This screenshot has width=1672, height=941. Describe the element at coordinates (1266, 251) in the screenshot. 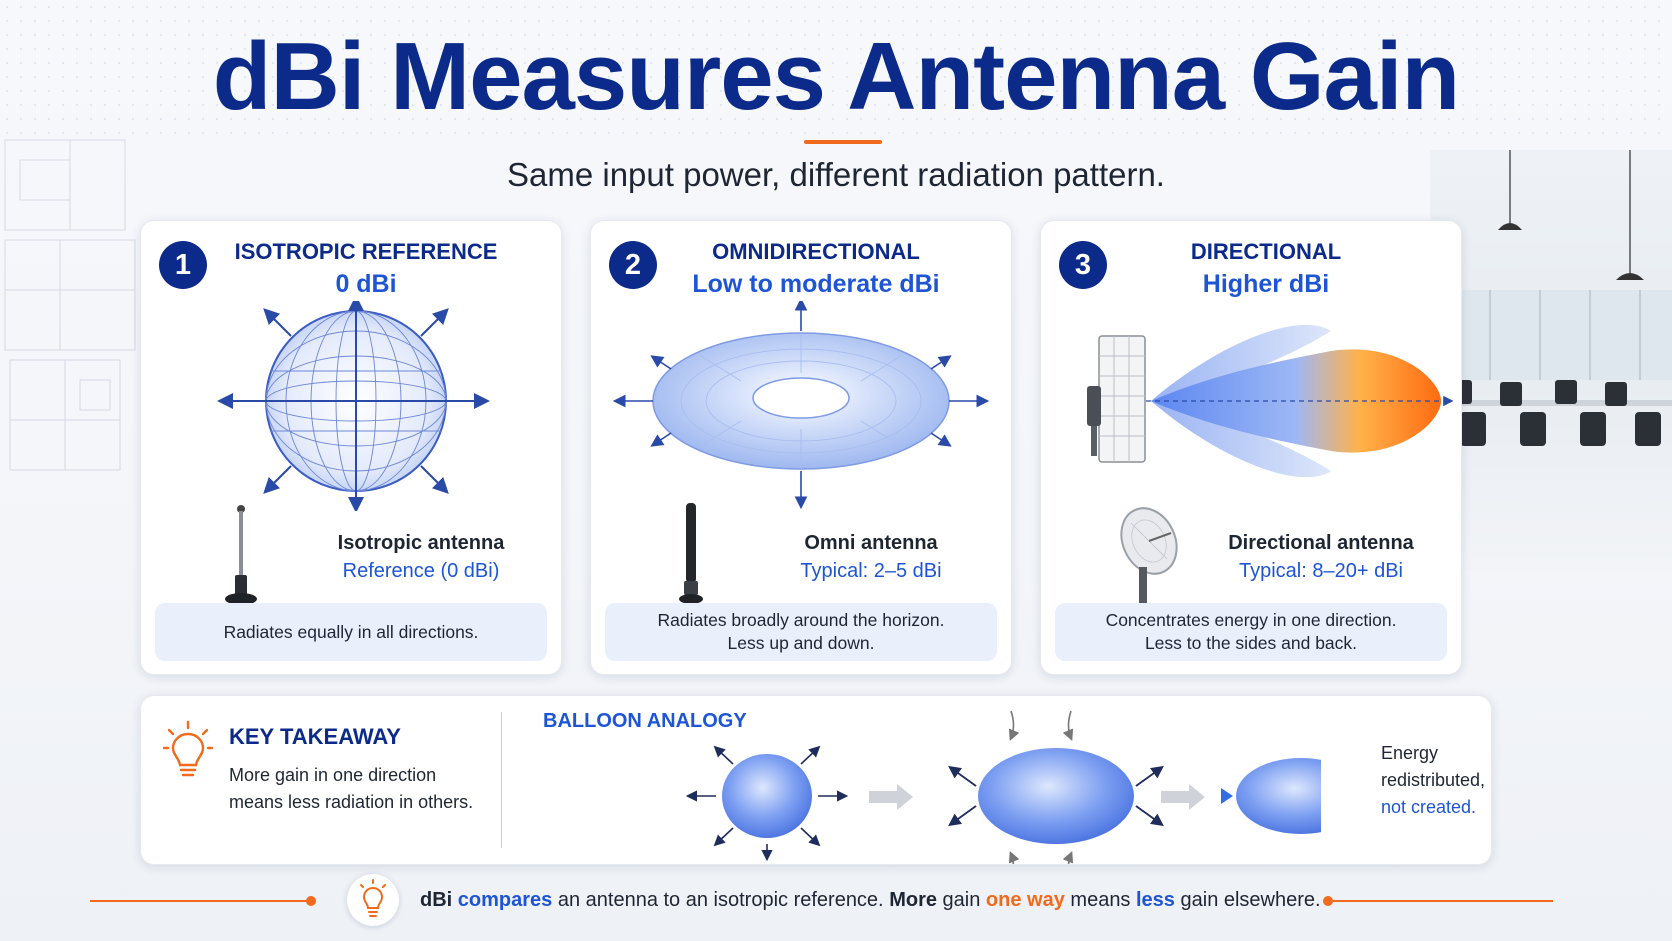

I see `card-heading: DIRECTIONAL` at that location.